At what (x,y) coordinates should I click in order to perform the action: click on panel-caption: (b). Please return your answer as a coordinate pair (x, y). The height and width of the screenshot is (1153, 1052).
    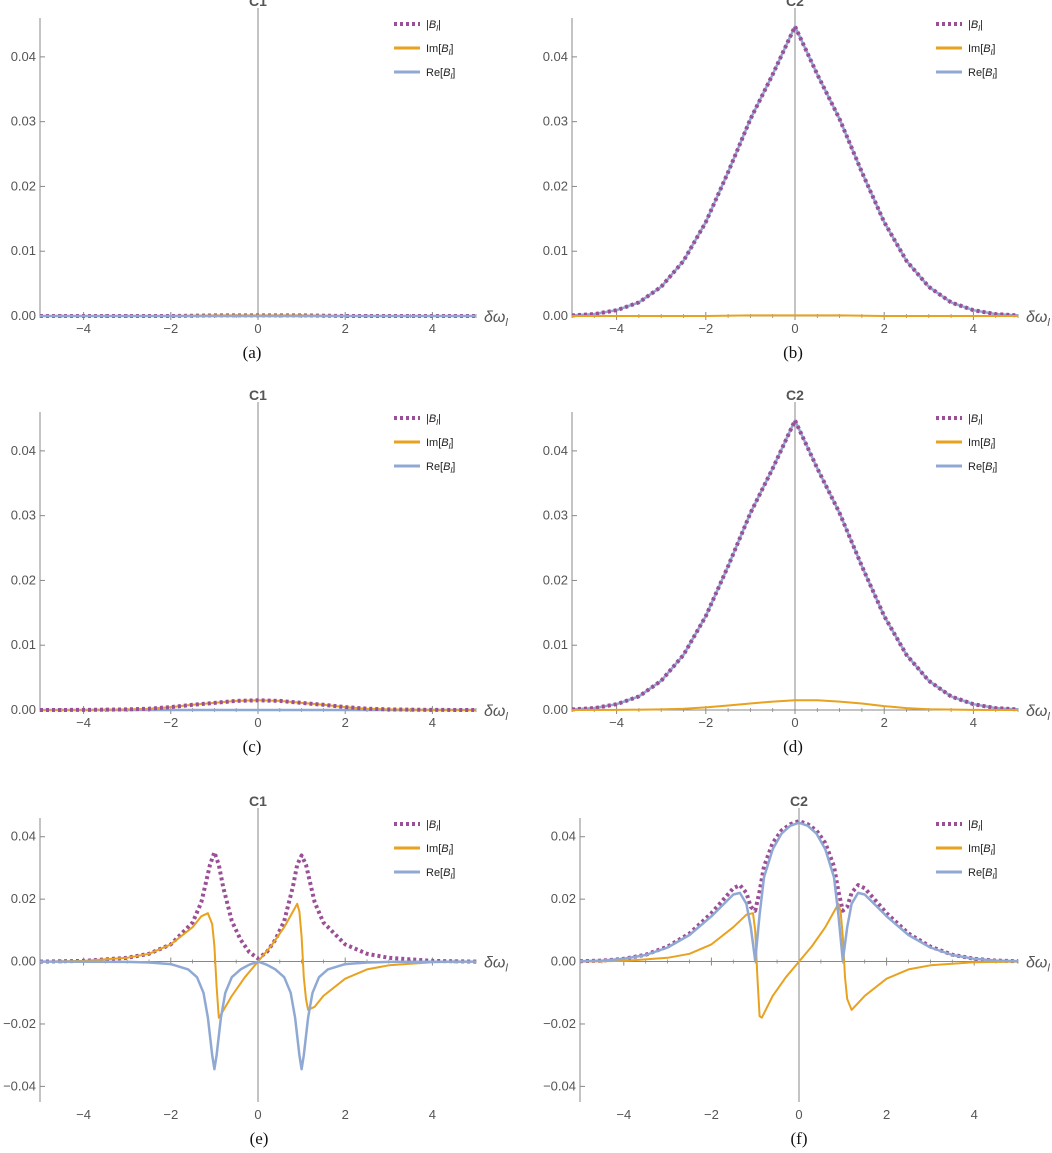
    Looking at the image, I should click on (793, 352).